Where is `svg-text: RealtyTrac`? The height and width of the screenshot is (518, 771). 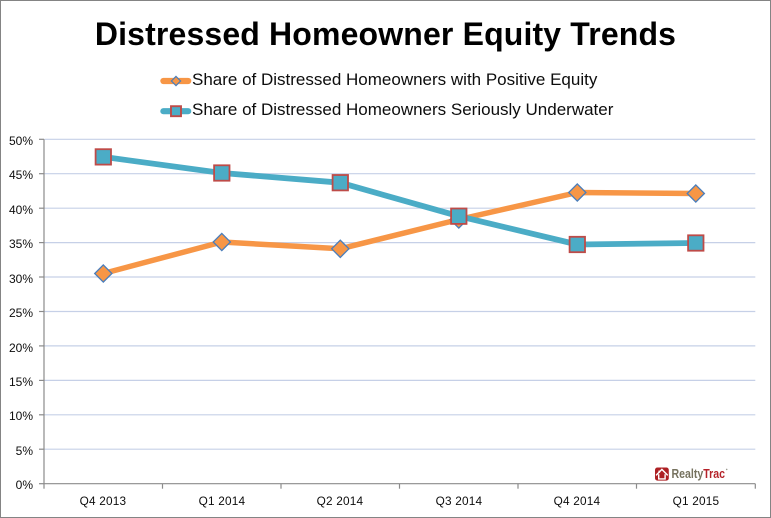
svg-text: RealtyTrac is located at coordinates (699, 473).